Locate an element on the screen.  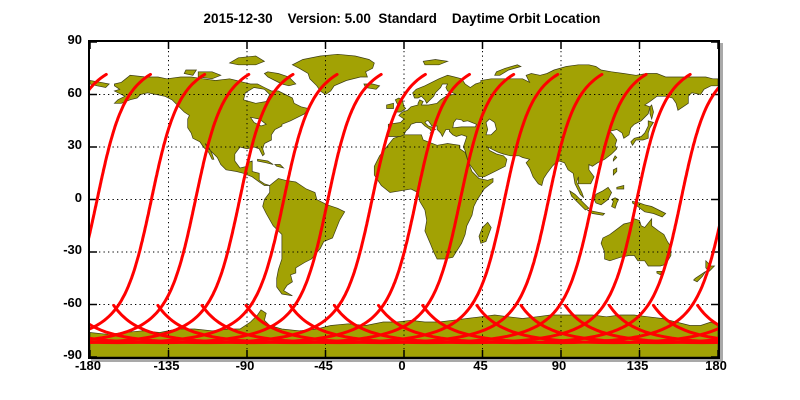
x-tick-label: -135 is located at coordinates (166, 365).